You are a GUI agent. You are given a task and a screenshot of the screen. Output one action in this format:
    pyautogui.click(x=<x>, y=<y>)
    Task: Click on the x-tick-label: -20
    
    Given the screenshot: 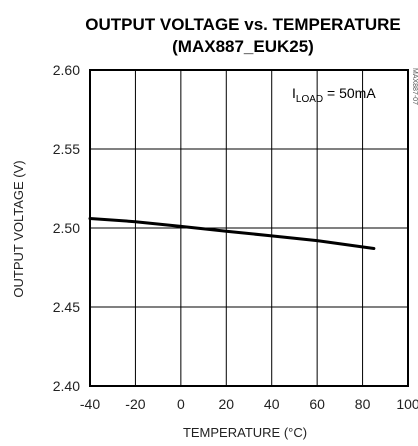 What is the action you would take?
    pyautogui.click(x=135, y=404)
    